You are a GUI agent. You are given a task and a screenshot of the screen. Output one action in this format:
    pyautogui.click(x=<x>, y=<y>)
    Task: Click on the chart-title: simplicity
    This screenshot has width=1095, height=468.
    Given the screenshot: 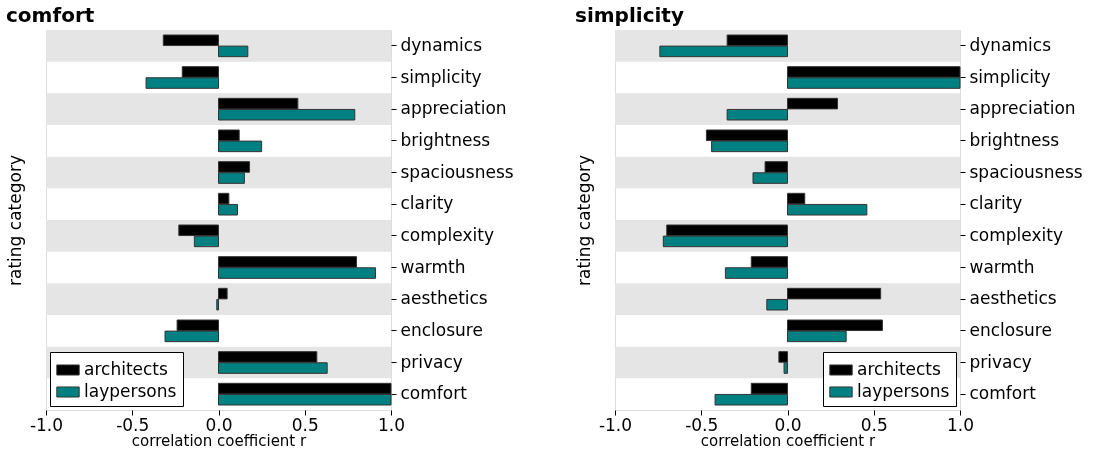 What is the action you would take?
    pyautogui.click(x=629, y=15)
    